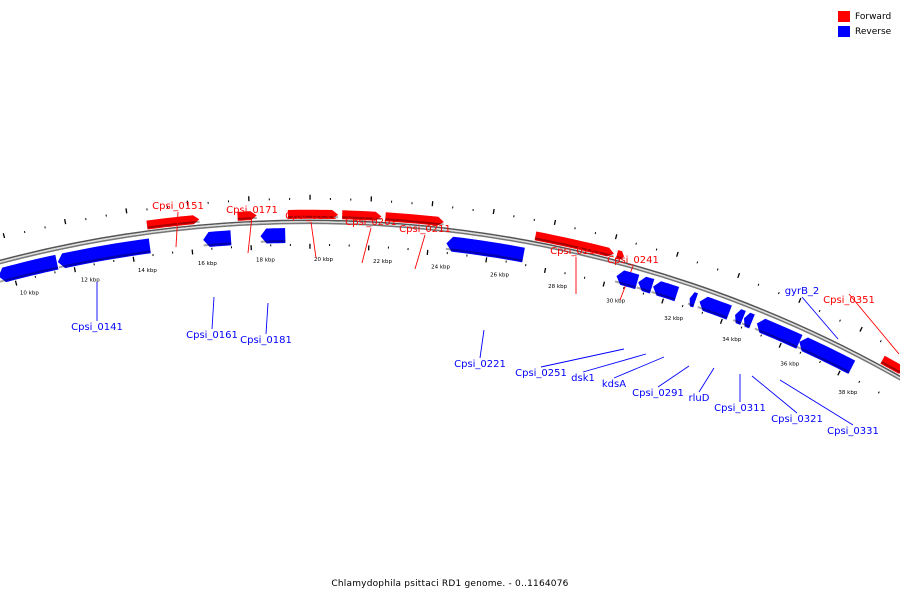  What do you see at coordinates (382, 262) in the screenshot?
I see `scale-label: 22 kbp` at bounding box center [382, 262].